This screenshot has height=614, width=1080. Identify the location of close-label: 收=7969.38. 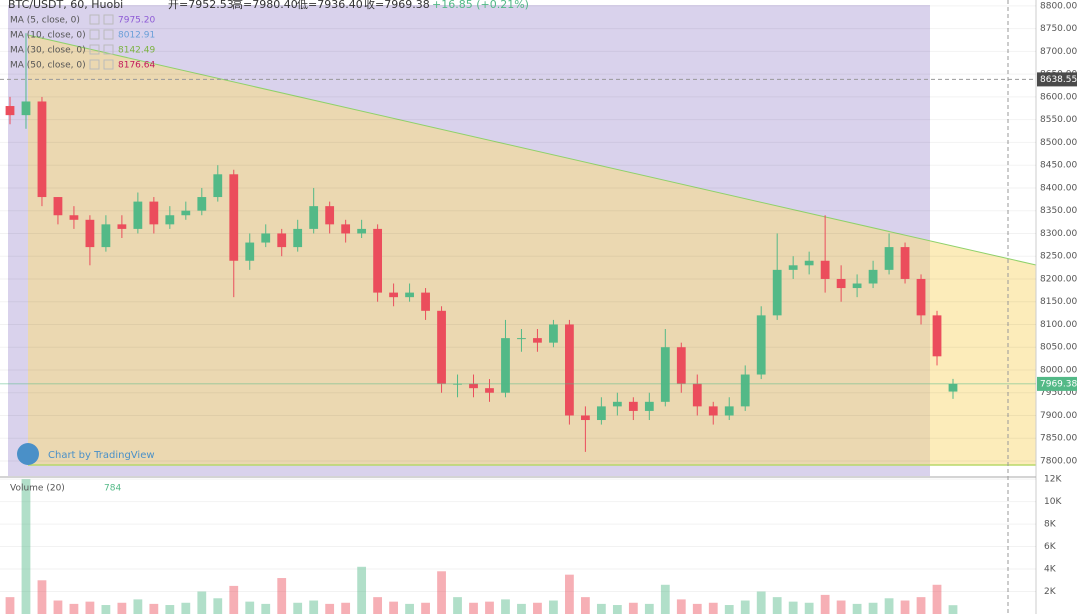
(397, 5).